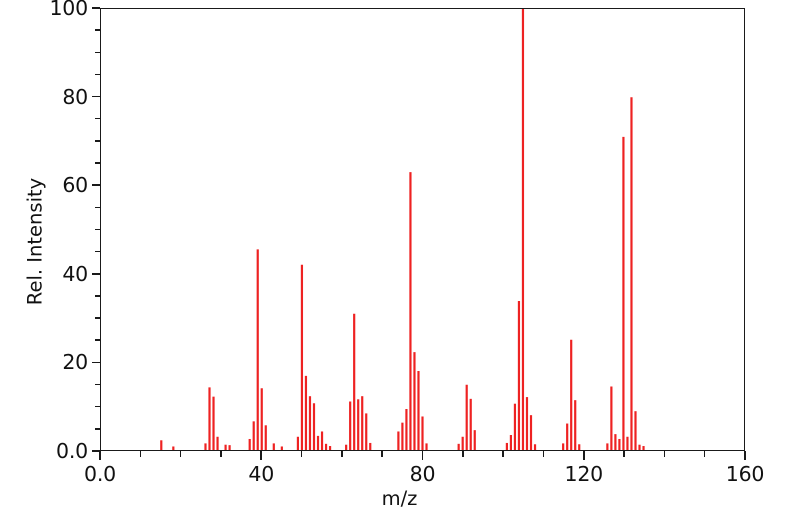 The height and width of the screenshot is (516, 799). I want to click on y-tick-label: 60, so click(75, 185).